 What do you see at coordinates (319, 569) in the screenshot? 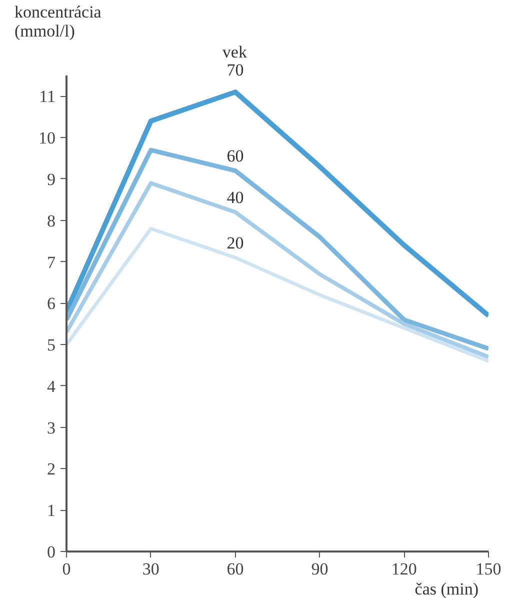
I see `x-tick-label: 90` at bounding box center [319, 569].